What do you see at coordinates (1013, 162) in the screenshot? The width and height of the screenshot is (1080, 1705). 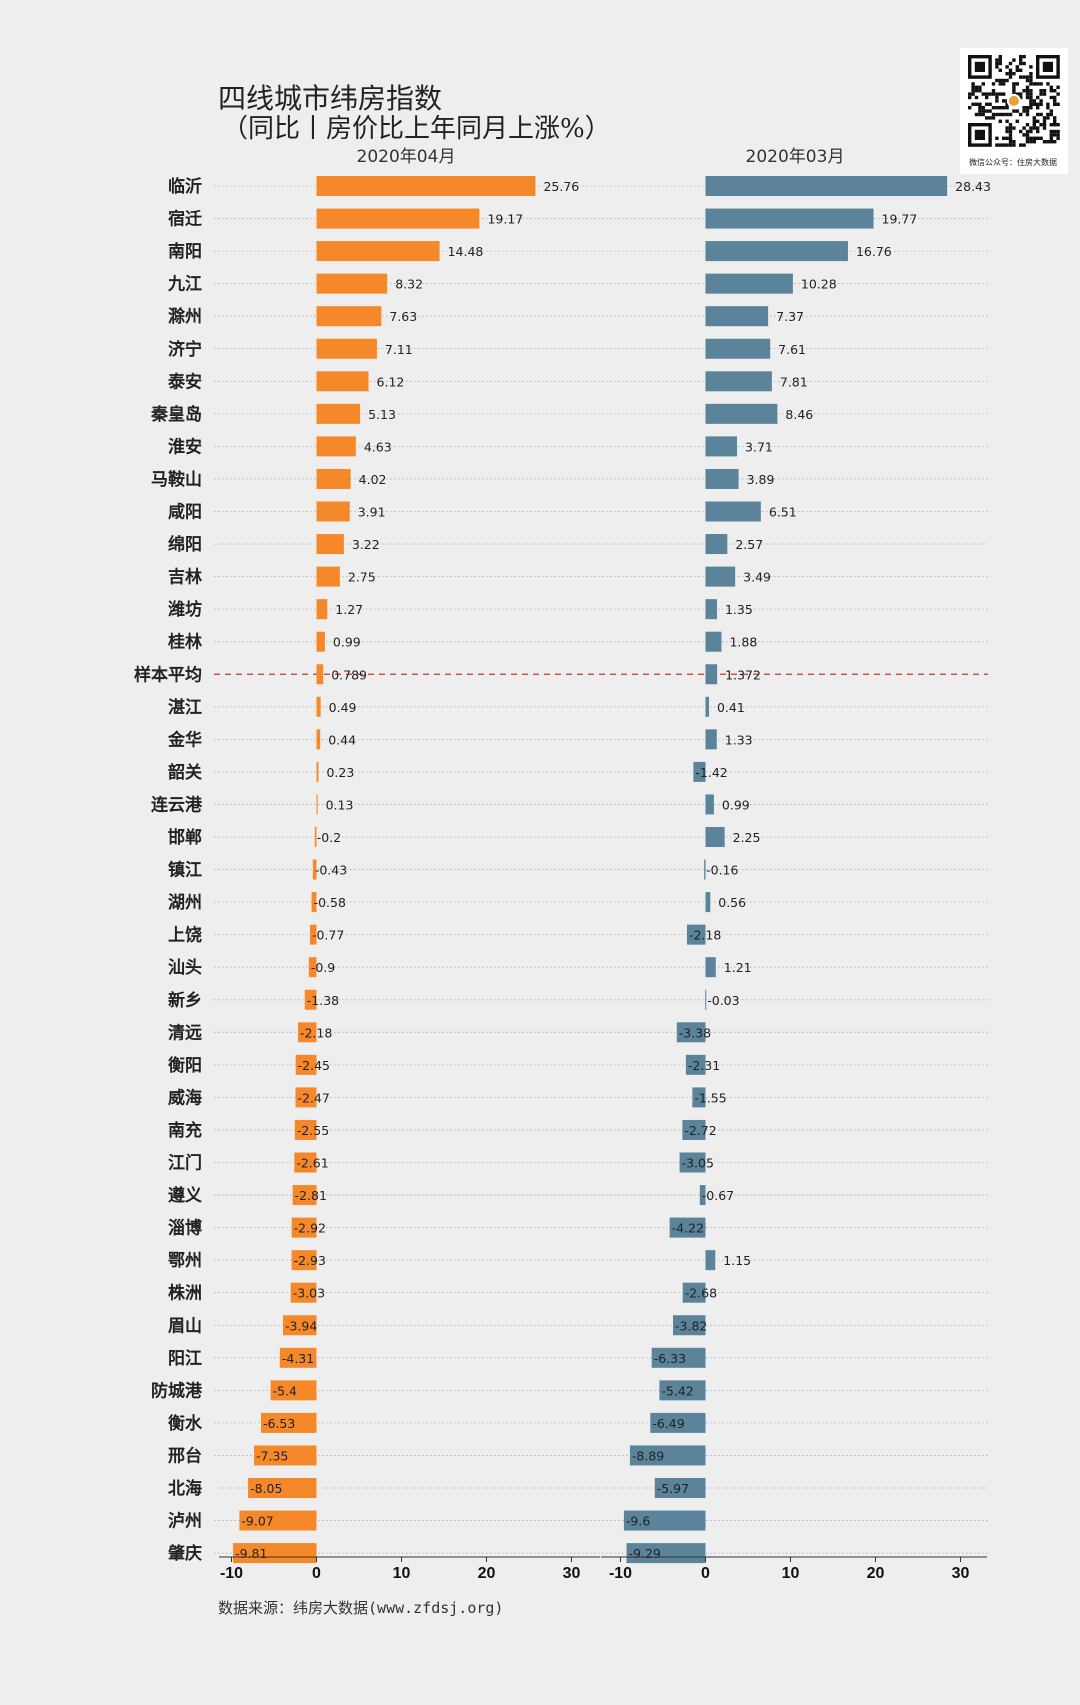 I see `qr-caption: 微信公众号：住房大数据` at bounding box center [1013, 162].